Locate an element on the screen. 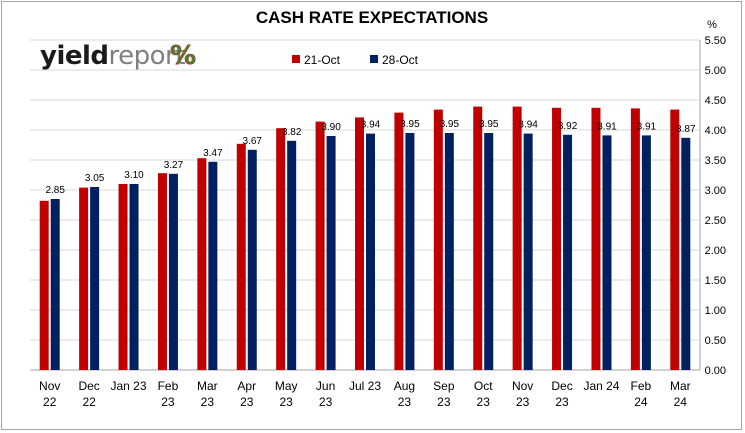  data-label: 3.05 is located at coordinates (95, 178).